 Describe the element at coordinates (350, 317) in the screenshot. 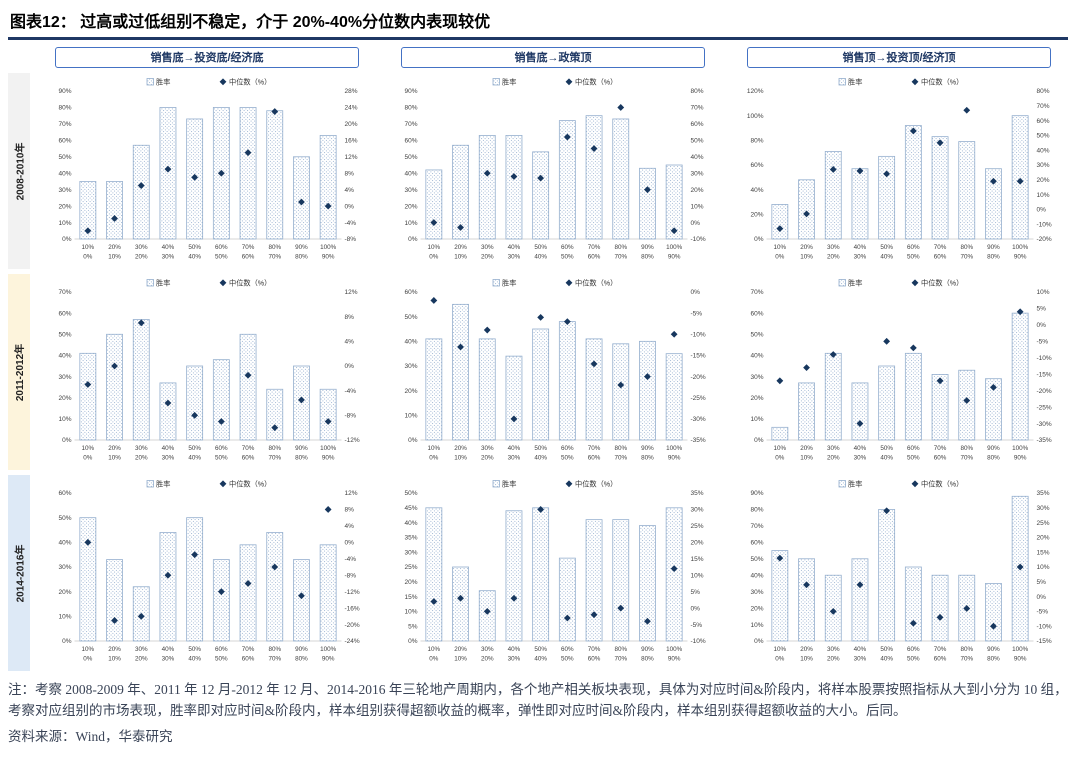

I see `right-axis-tick: 8%` at that location.